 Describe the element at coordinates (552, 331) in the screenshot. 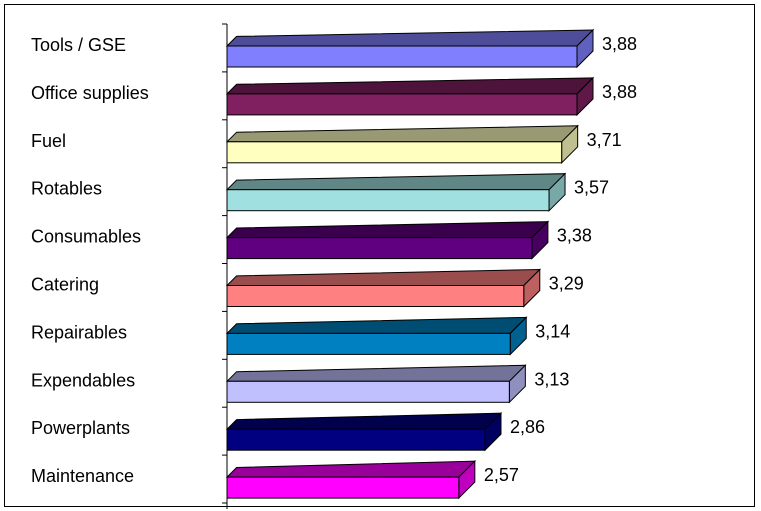

I see `value-label: 3,14` at that location.